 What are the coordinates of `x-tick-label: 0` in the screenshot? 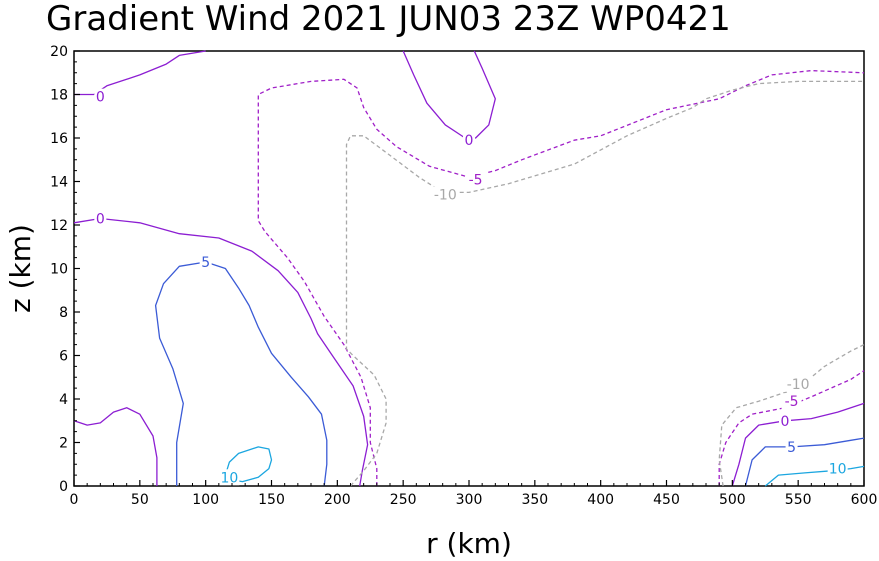 It's located at (74, 500).